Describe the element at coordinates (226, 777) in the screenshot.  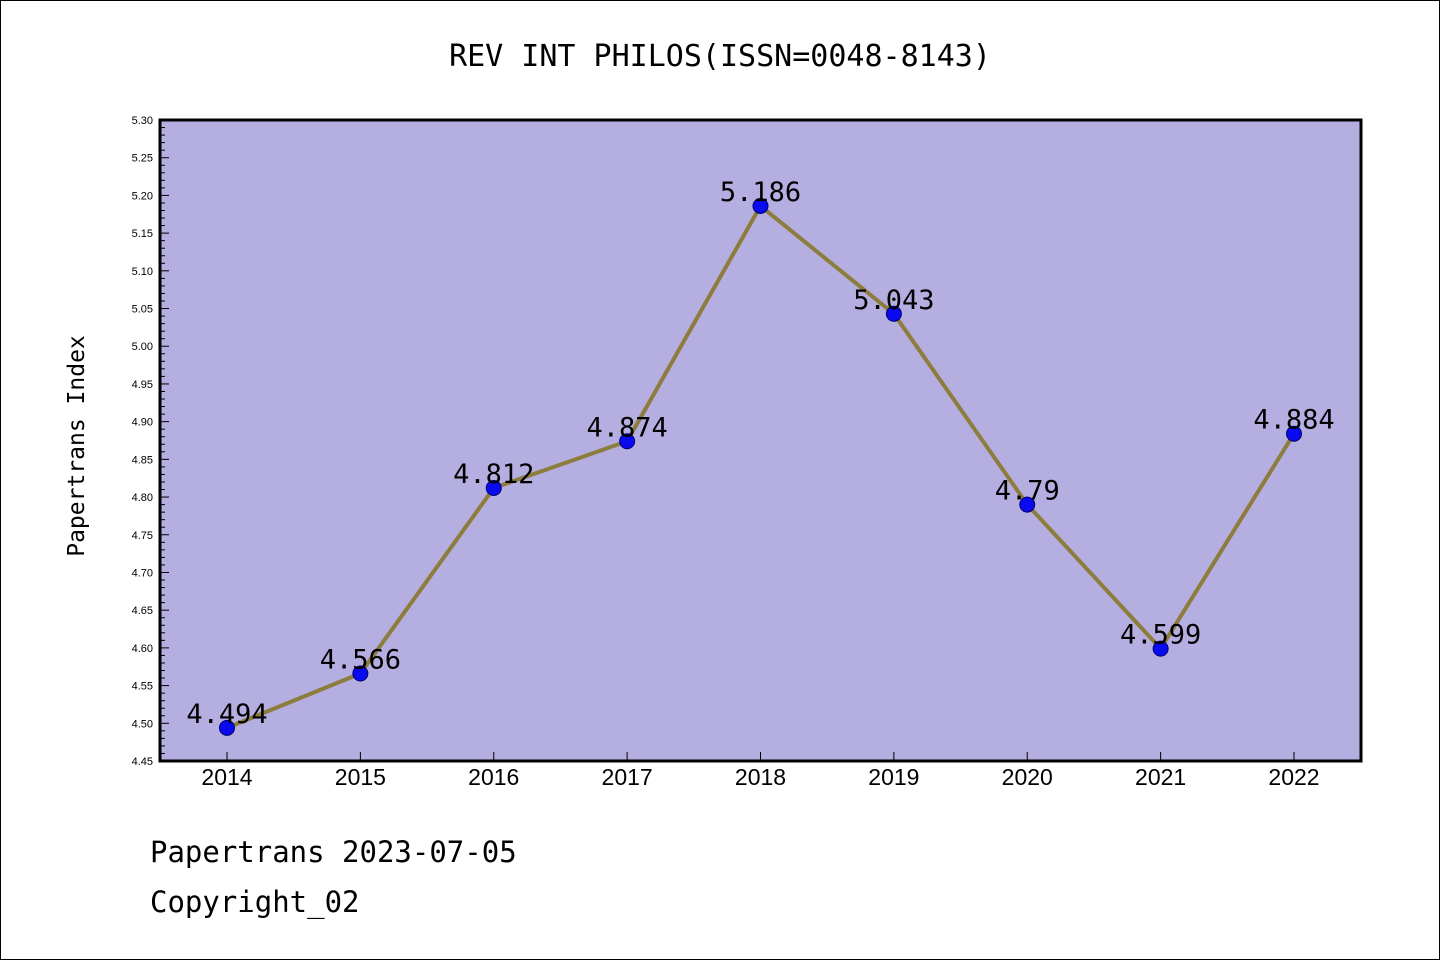
I see `x-tick-label: 2014` at that location.